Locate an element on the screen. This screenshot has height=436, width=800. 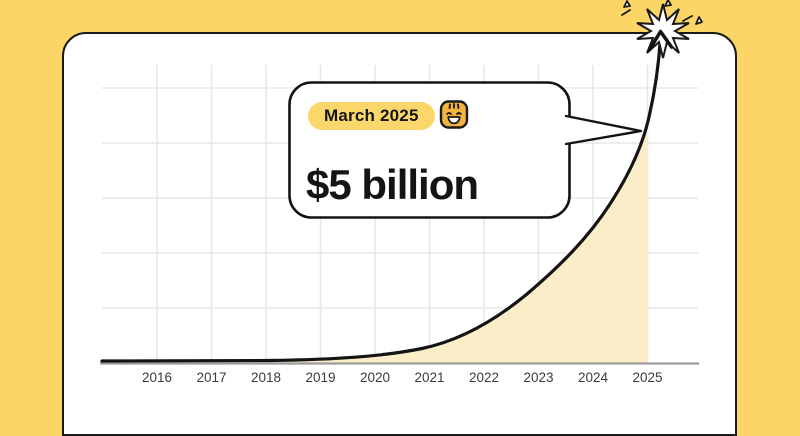
x-tick-2017: 2017 is located at coordinates (212, 377).